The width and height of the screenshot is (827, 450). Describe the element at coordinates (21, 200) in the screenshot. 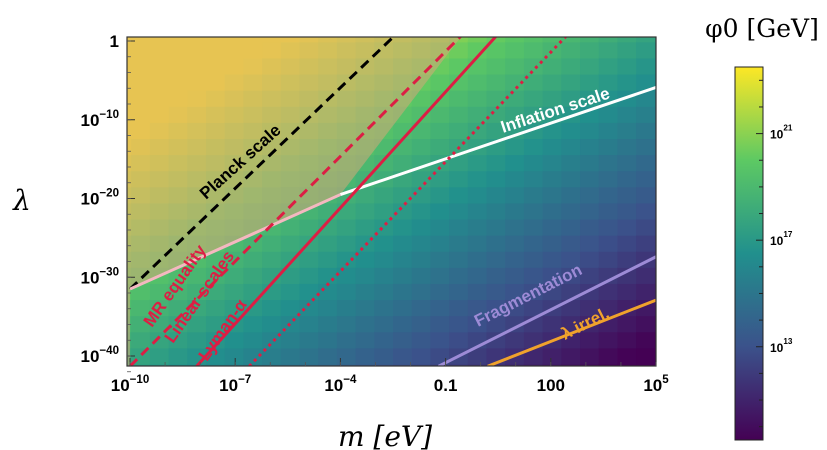

I see `y-axis-title: λ` at that location.